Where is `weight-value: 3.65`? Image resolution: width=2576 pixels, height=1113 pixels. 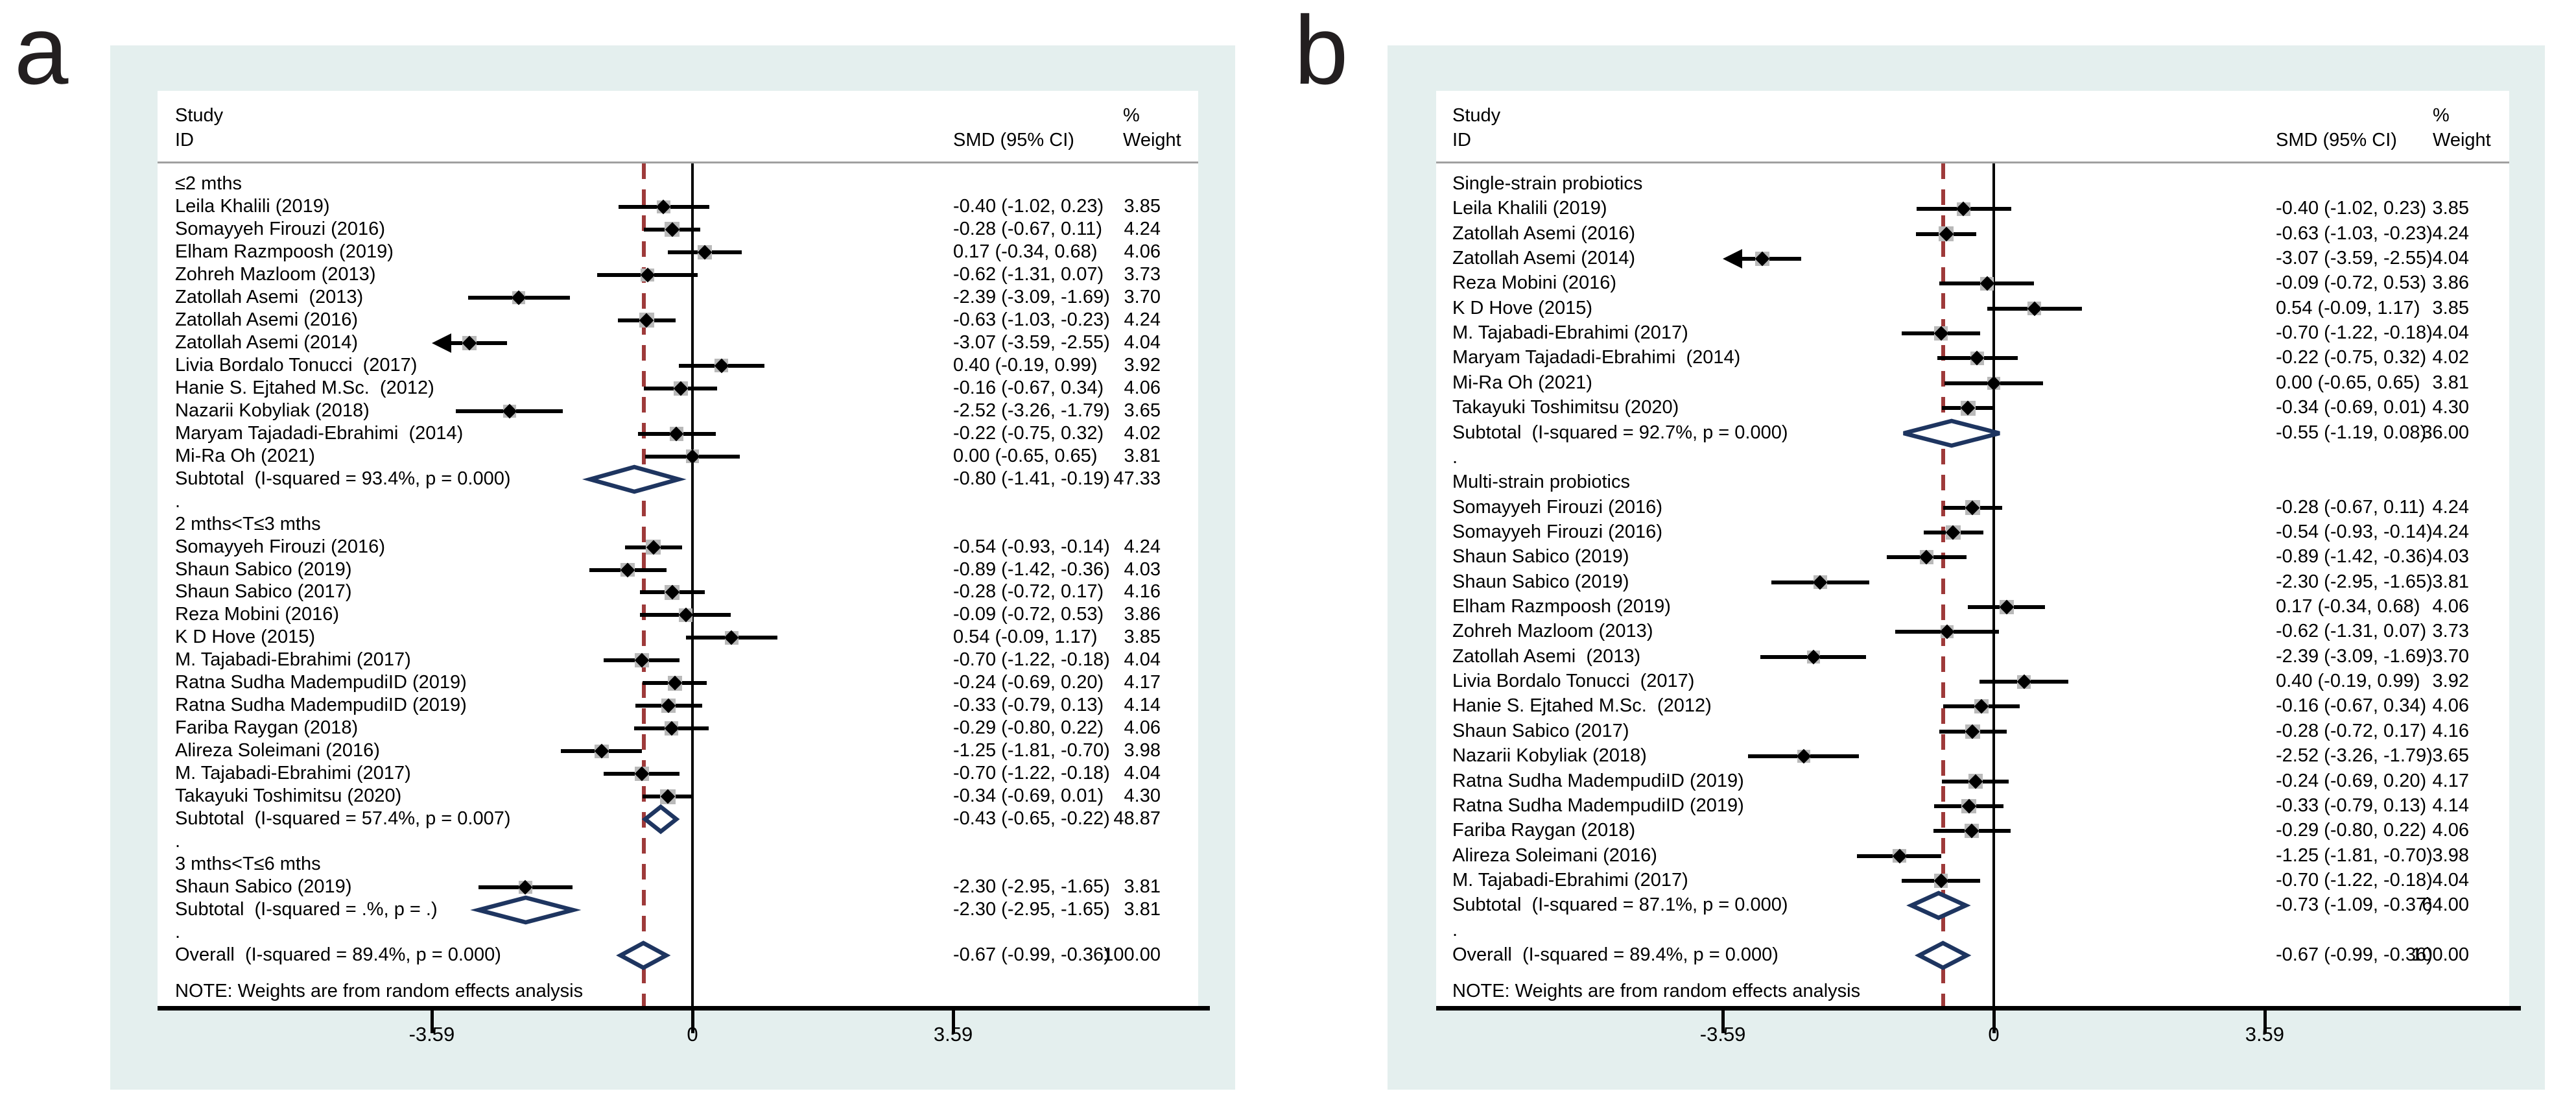
weight-value: 3.65 is located at coordinates (2450, 756).